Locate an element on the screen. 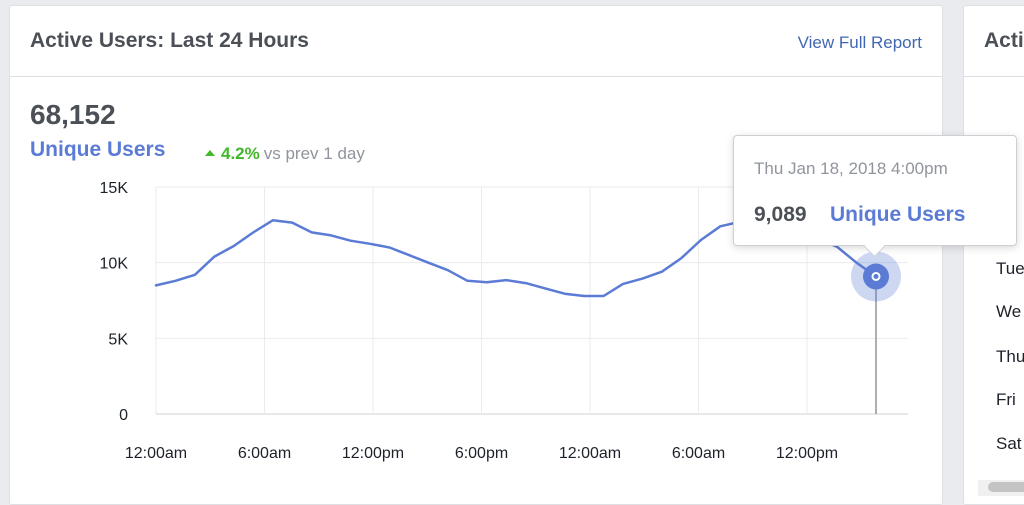 The width and height of the screenshot is (1024, 505). side-row-tue: Tue is located at coordinates (1010, 268).